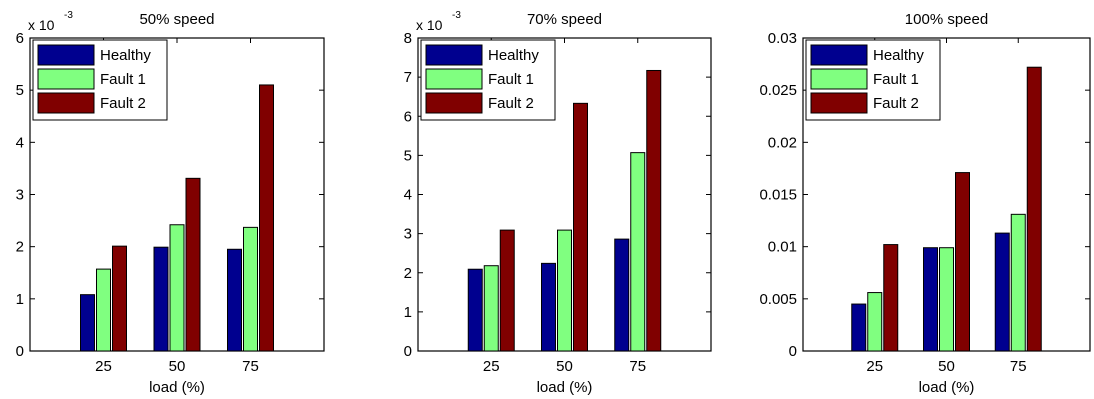  I want to click on chart-title: 100% speed, so click(946, 19).